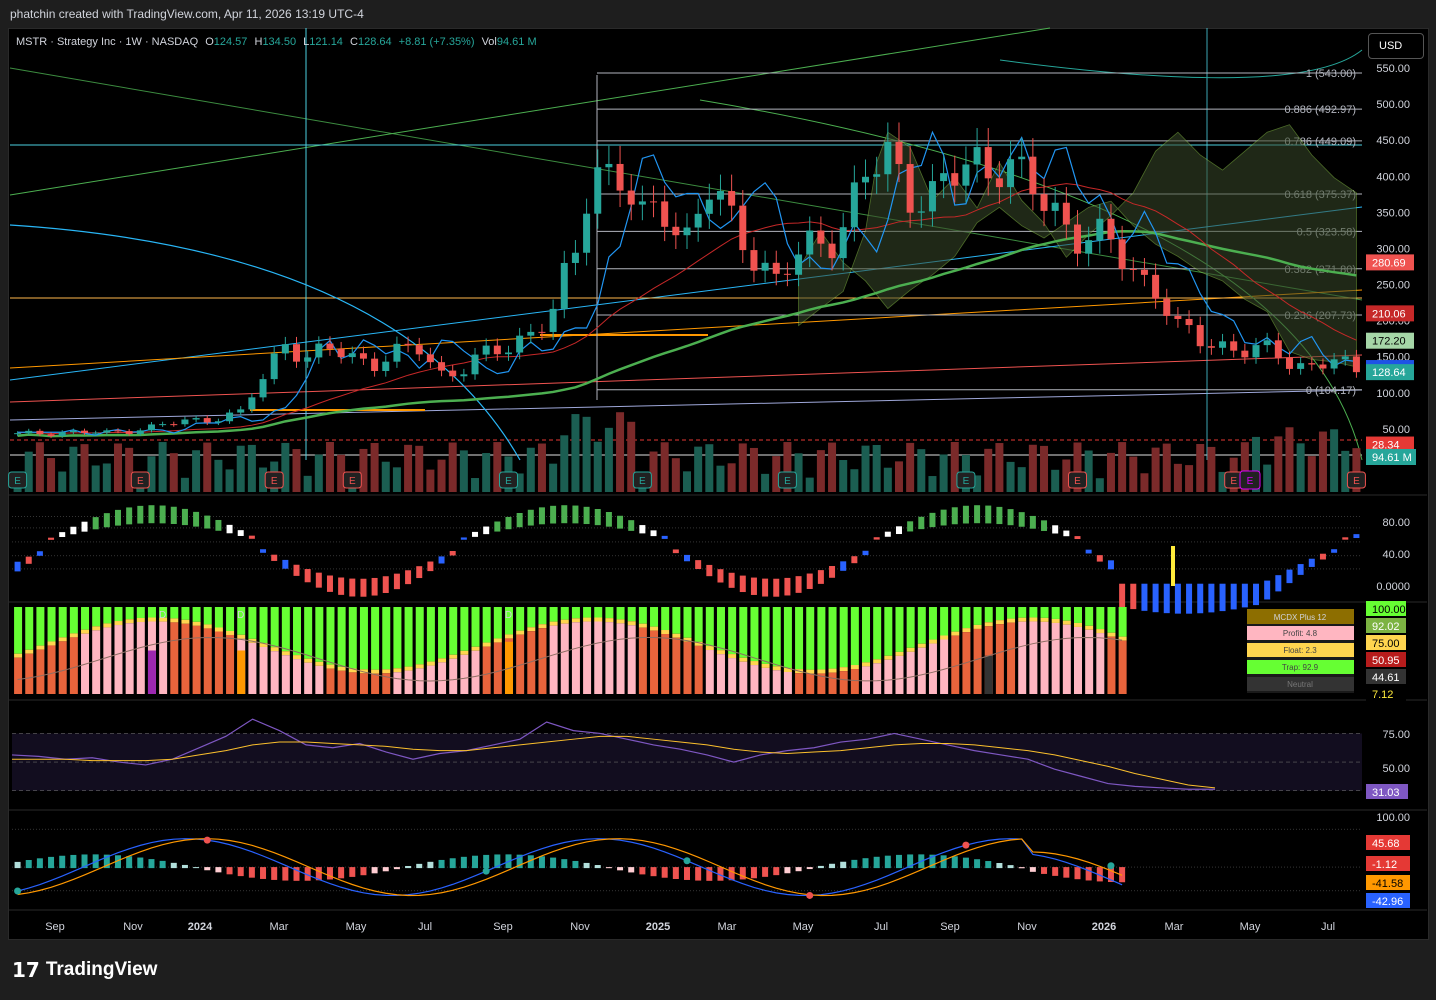 This screenshot has width=1436, height=1000. I want to click on price-tag-label: 94.61 M, so click(1392, 458).